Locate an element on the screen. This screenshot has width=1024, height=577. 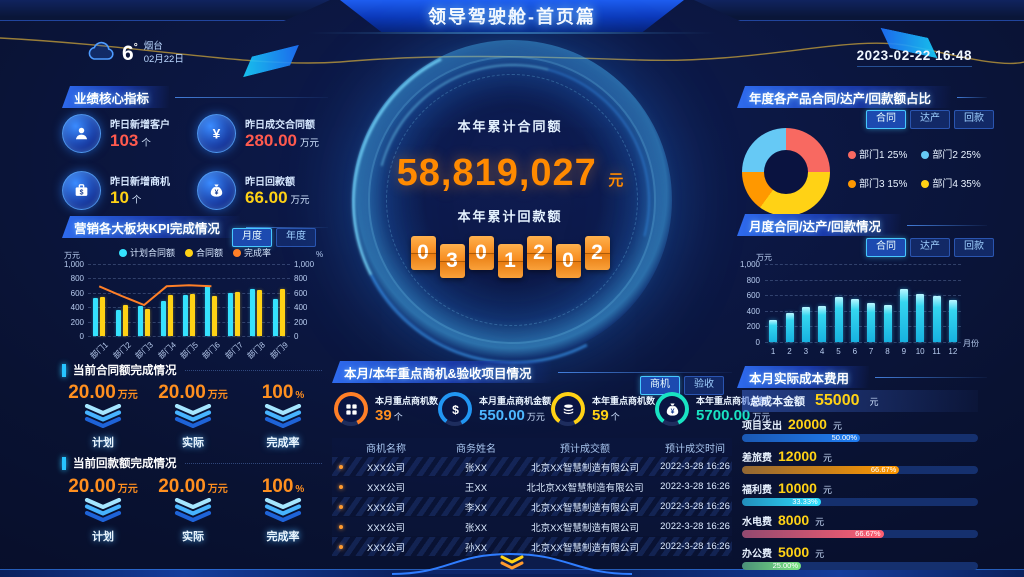
annual-contract-unit: 元 is located at coordinates (616, 180).